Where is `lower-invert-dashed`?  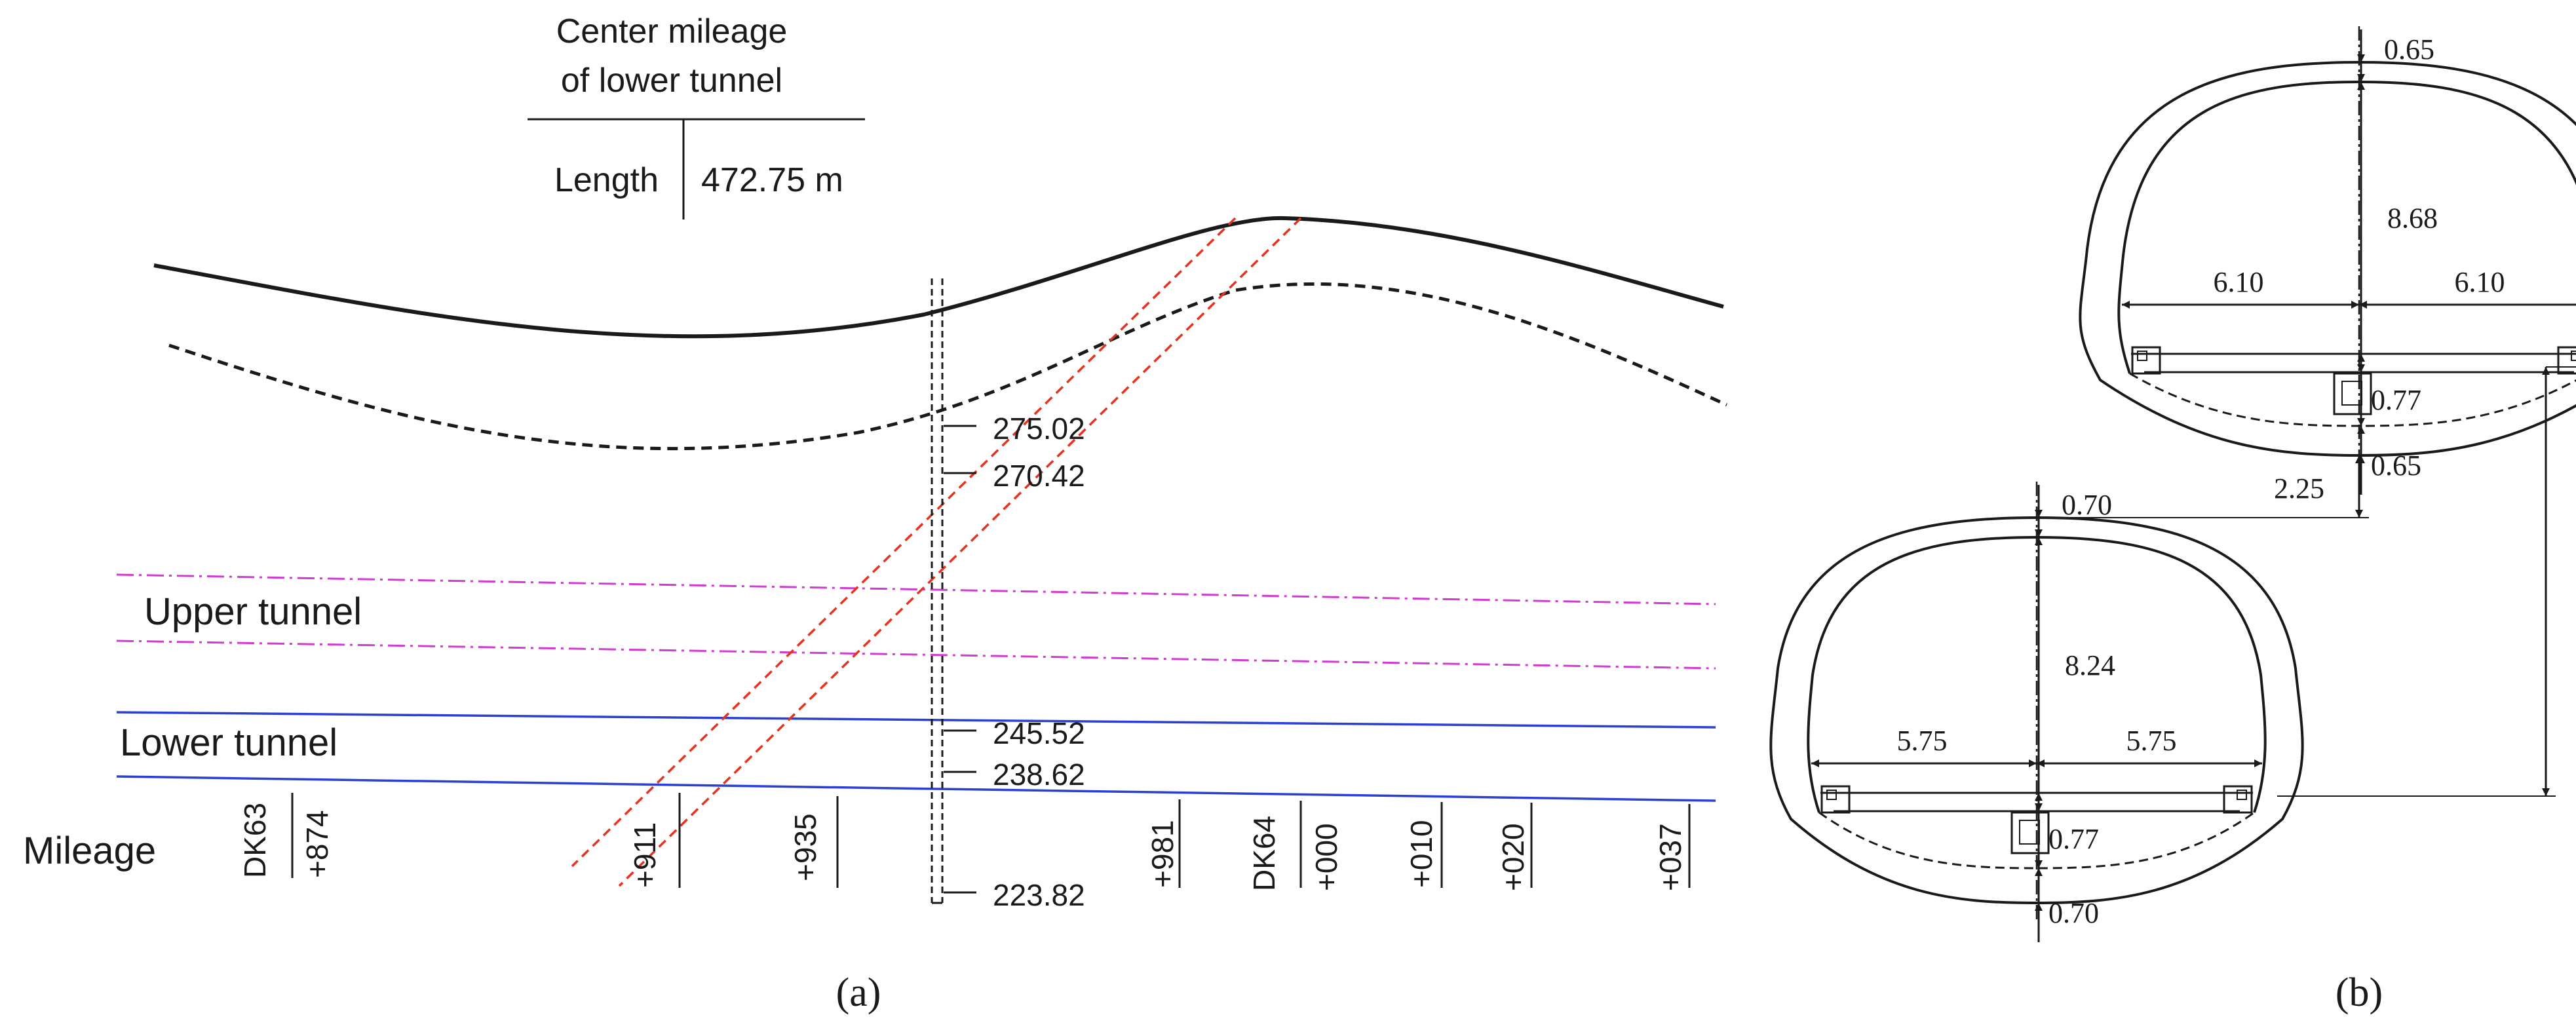
lower-invert-dashed is located at coordinates (2036, 840).